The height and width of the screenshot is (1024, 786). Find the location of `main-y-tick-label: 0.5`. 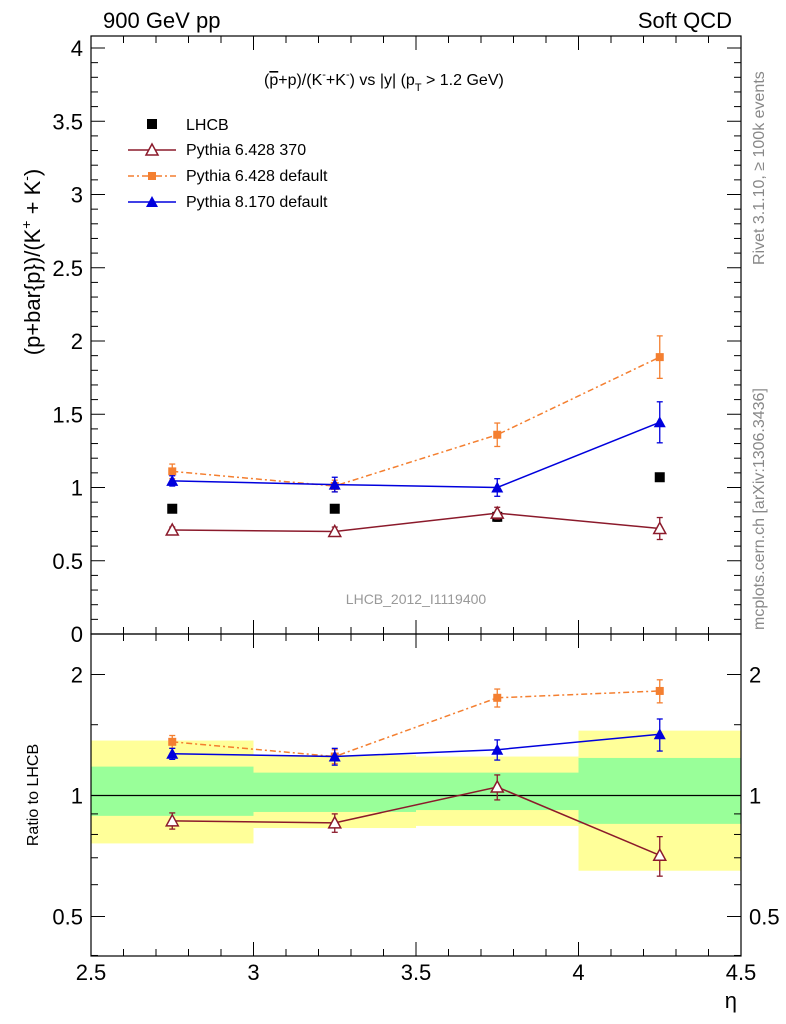

main-y-tick-label: 0.5 is located at coordinates (67, 561).